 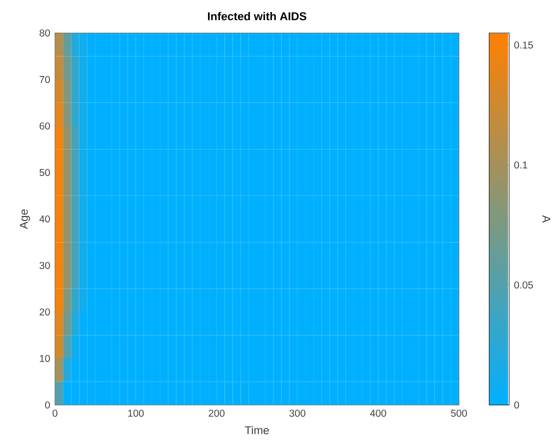 What do you see at coordinates (136, 413) in the screenshot?
I see `x-tick-label: 100` at bounding box center [136, 413].